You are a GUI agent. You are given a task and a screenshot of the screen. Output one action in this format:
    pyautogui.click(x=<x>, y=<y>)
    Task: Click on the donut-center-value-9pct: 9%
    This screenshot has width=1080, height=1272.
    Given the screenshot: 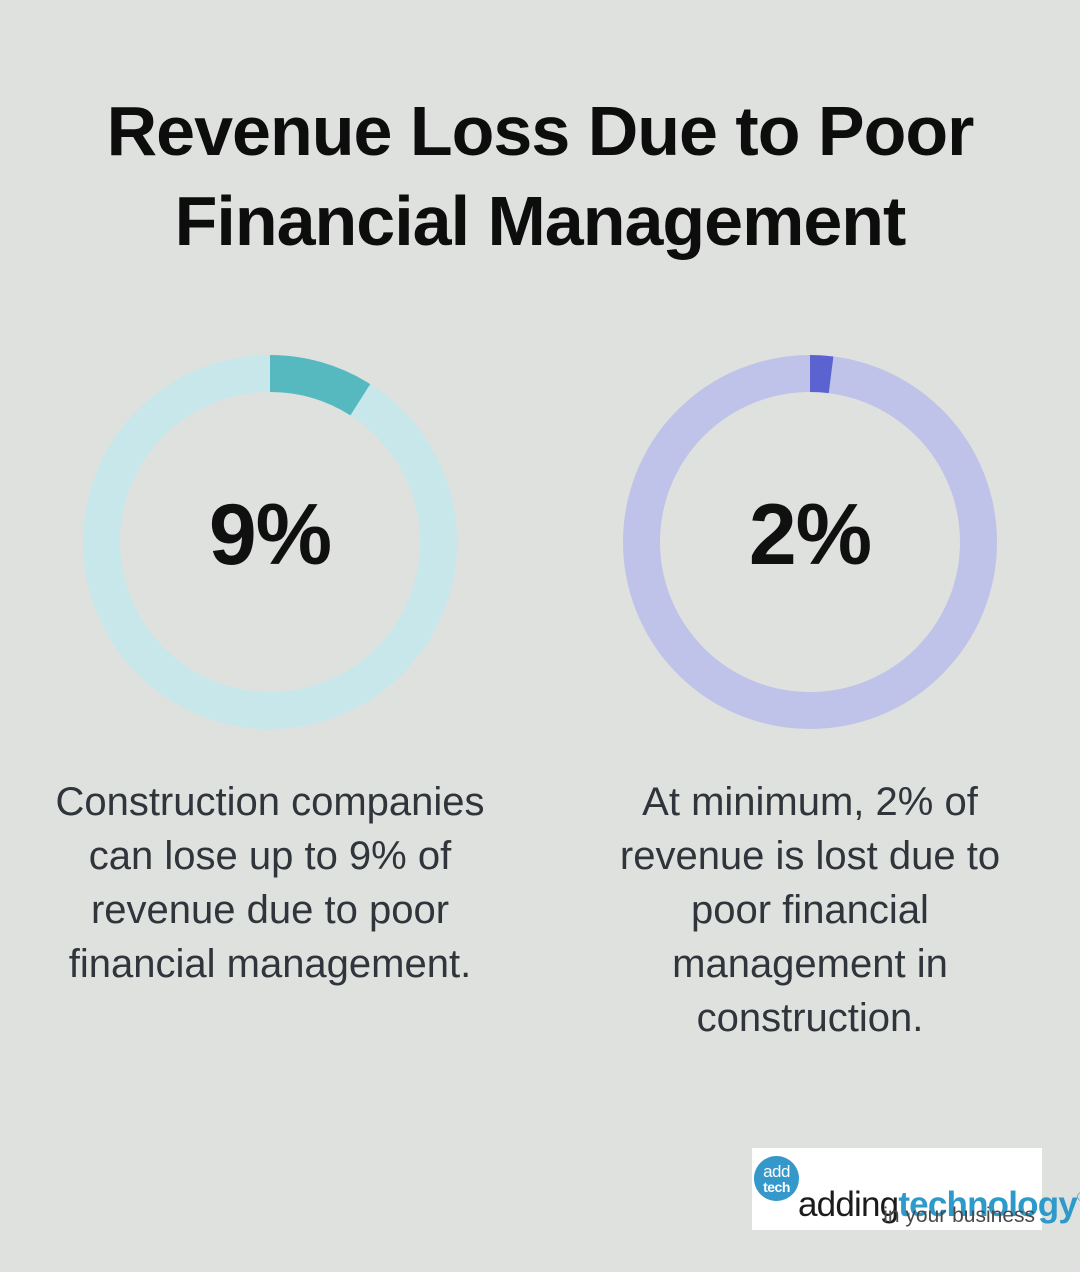 What is the action you would take?
    pyautogui.click(x=270, y=534)
    